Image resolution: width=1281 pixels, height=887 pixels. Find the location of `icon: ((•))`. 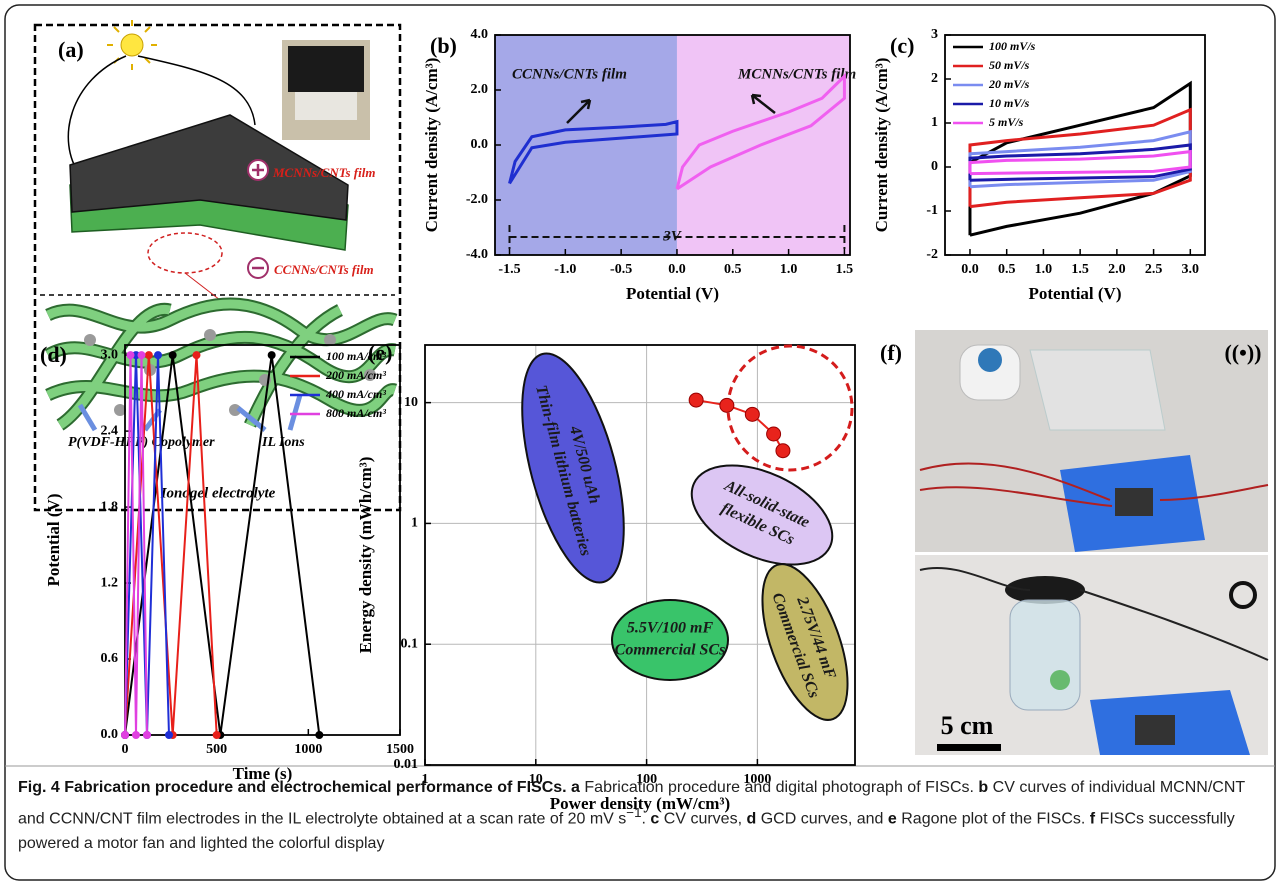

icon: ((•)) is located at coordinates (1242, 352).